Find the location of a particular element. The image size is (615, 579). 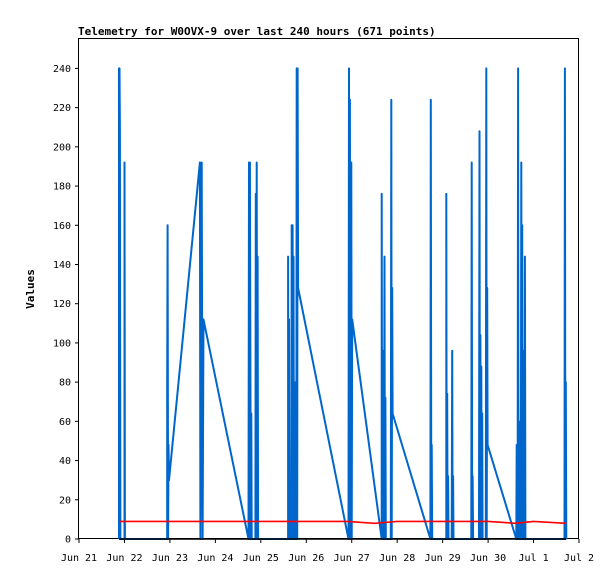

y-tick-label: 60 is located at coordinates (65, 422).